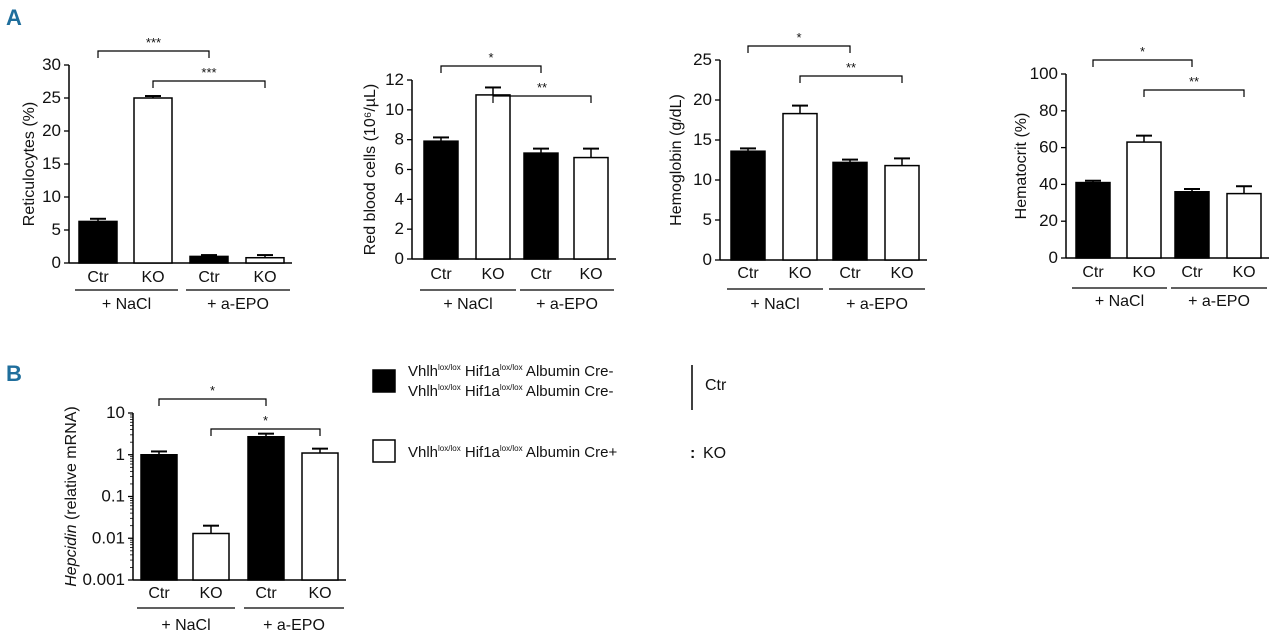 The image size is (1280, 642). What do you see at coordinates (384, 451) in the screenshot?
I see `legend-swatch-ko` at bounding box center [384, 451].